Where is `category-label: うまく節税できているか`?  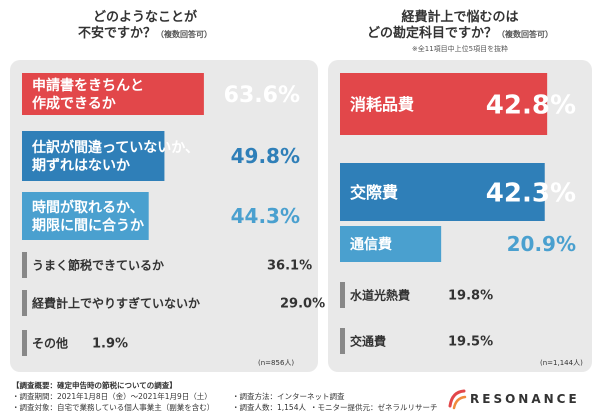
category-label: うまく節税できているか is located at coordinates (98, 264).